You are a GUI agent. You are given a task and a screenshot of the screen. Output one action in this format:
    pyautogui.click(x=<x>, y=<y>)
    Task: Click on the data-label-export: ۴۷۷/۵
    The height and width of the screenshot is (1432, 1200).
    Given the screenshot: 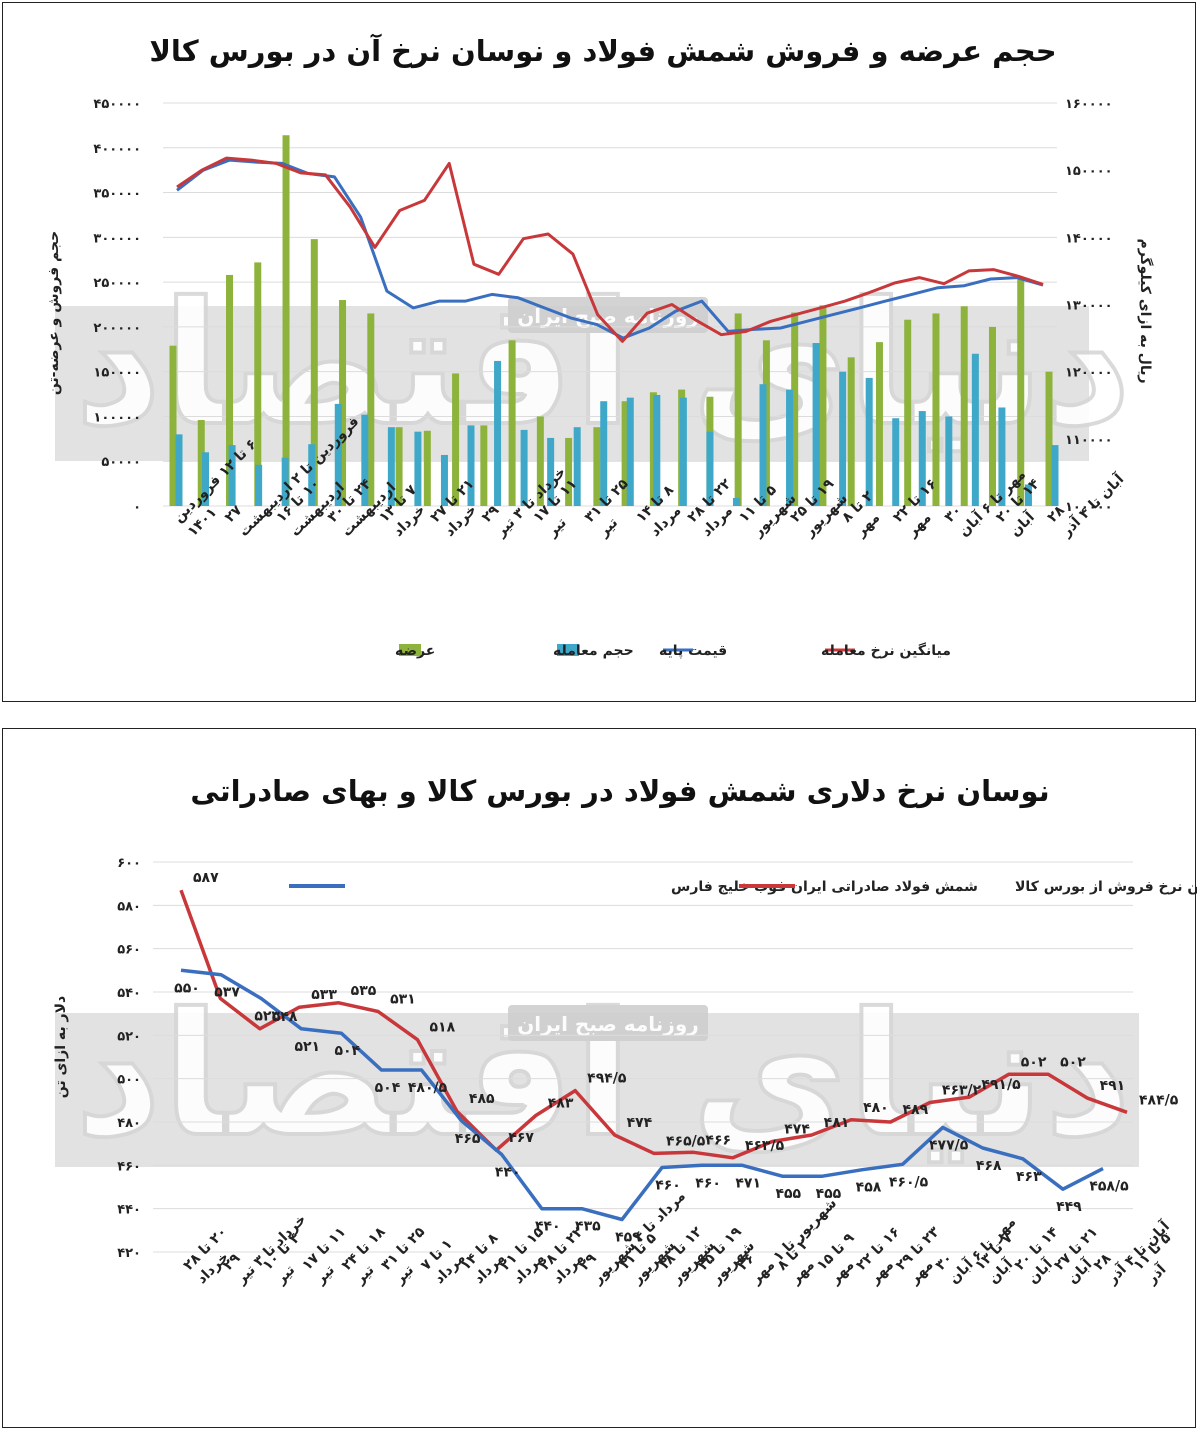 What is the action you would take?
    pyautogui.click(x=949, y=1145)
    